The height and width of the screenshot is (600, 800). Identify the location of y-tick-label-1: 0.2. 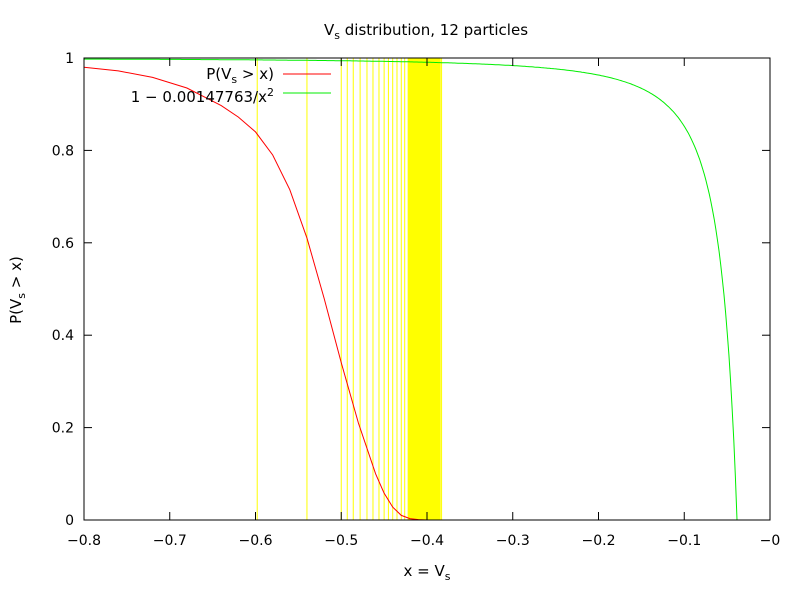
(63, 429).